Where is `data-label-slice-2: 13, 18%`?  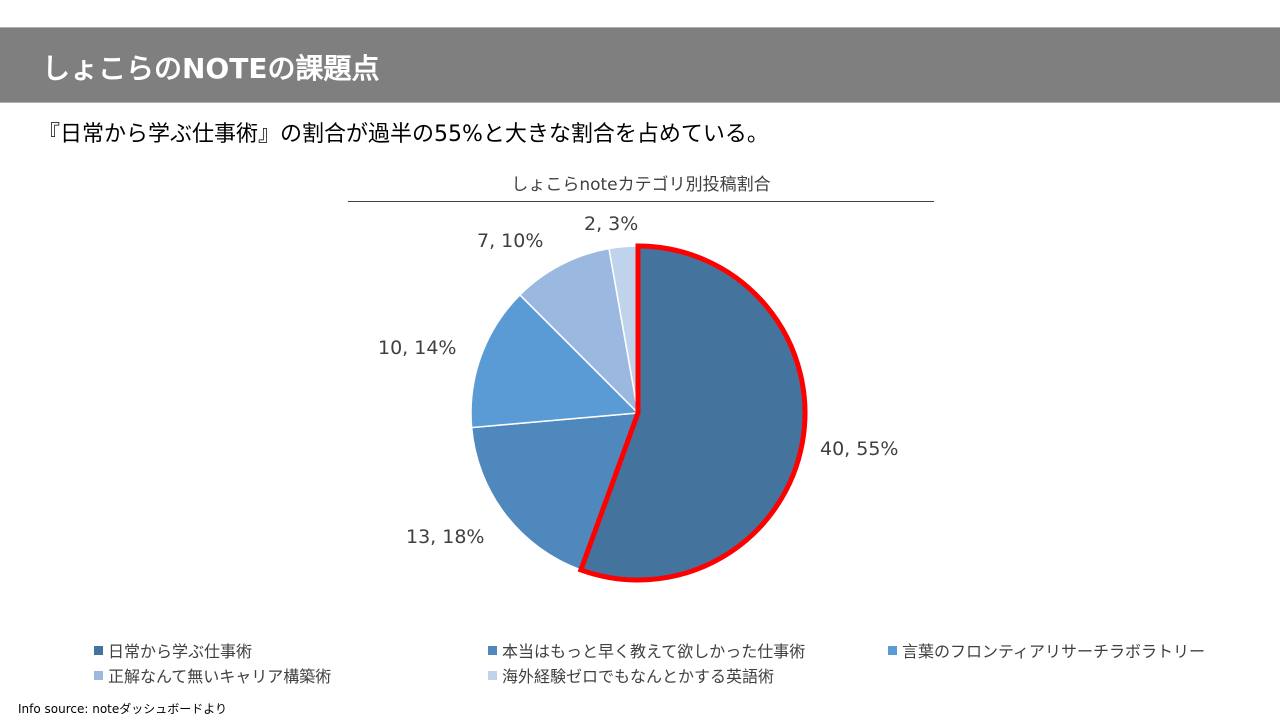
data-label-slice-2: 13, 18% is located at coordinates (445, 537).